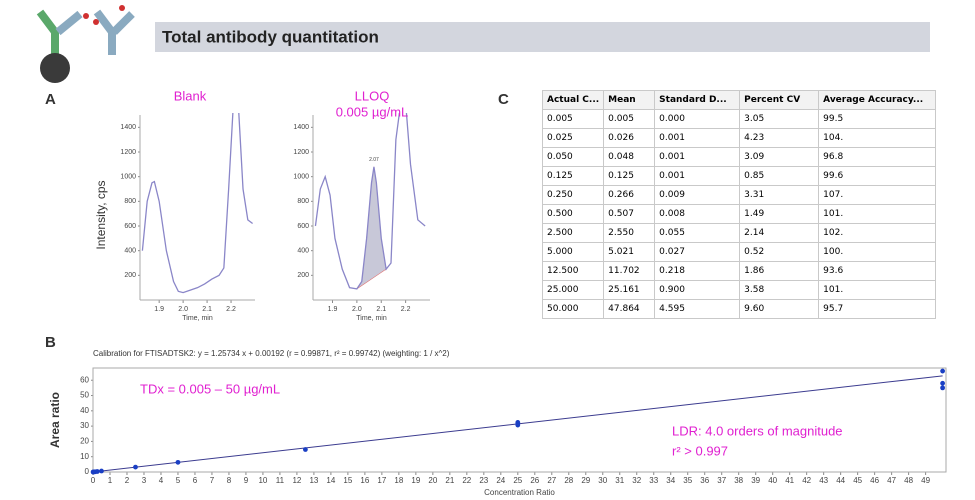 This screenshot has width=975, height=500. Describe the element at coordinates (877, 271) in the screenshot. I see `table-cell: 93.6` at that location.